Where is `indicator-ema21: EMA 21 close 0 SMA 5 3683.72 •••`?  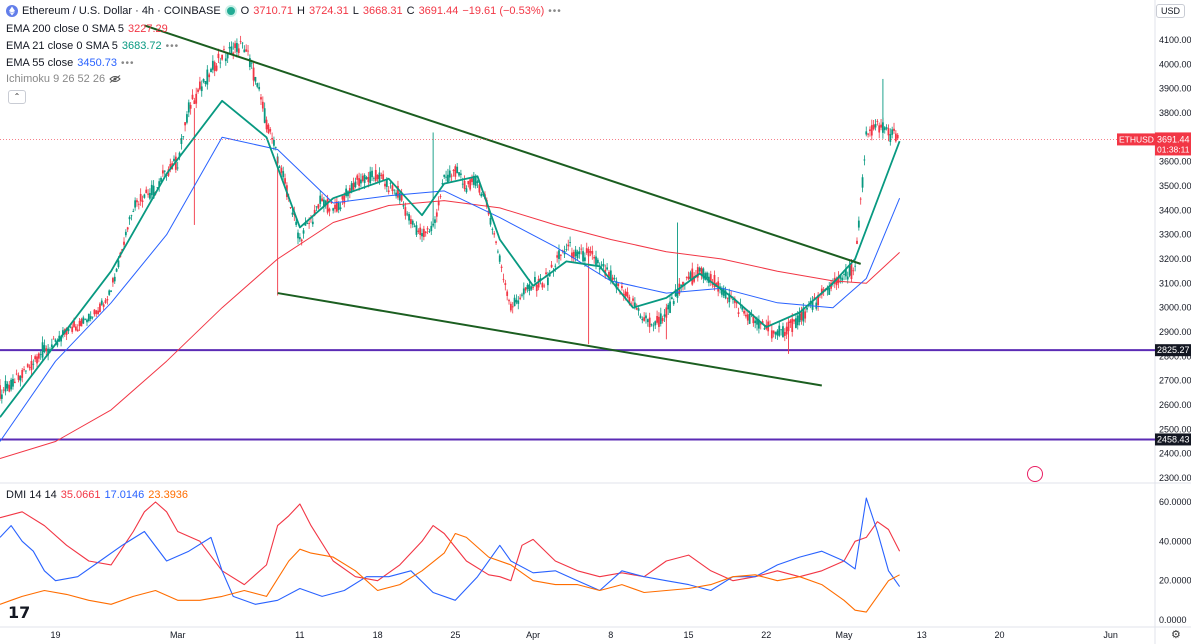
indicator-ema21: EMA 21 close 0 SMA 5 3683.72 ••• is located at coordinates (92, 46).